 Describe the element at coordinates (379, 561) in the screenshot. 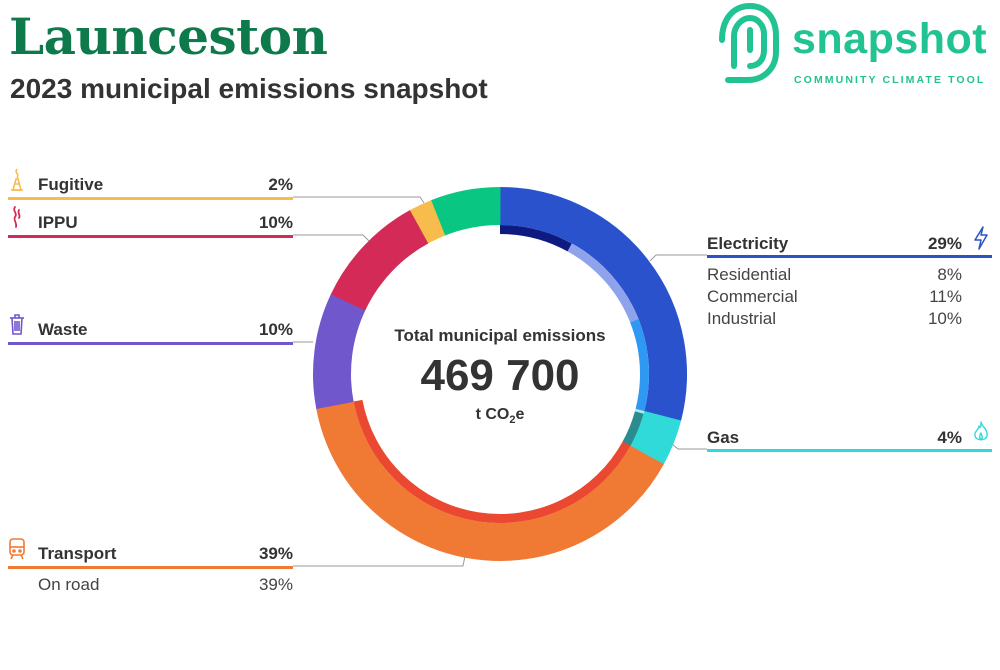

I see `leader-line-transport` at that location.